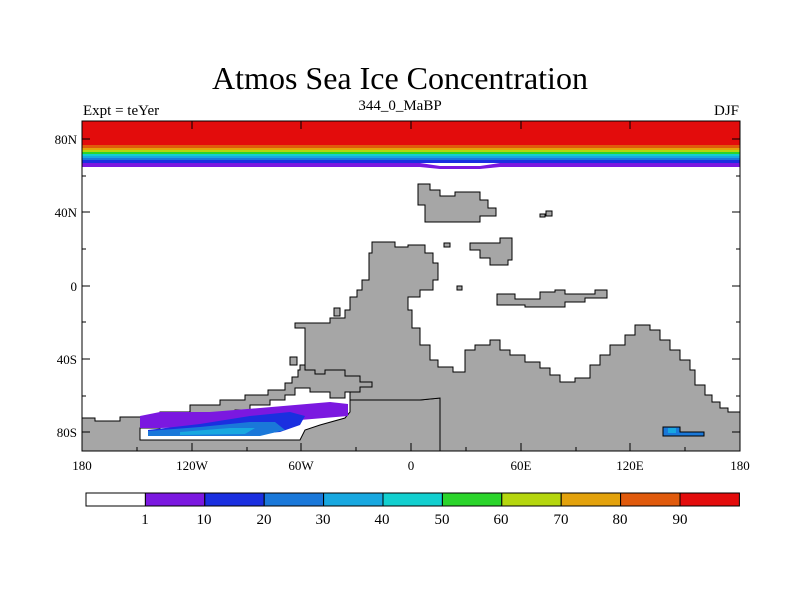 This screenshot has height=600, width=800. Describe the element at coordinates (382, 520) in the screenshot. I see `colorbar-label: 40` at that location.